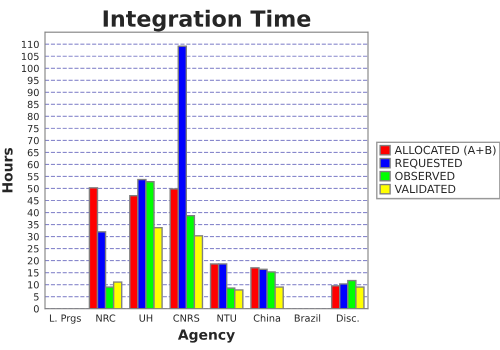 The width and height of the screenshot is (500, 350). I want to click on x-tick-label: UH, so click(146, 318).